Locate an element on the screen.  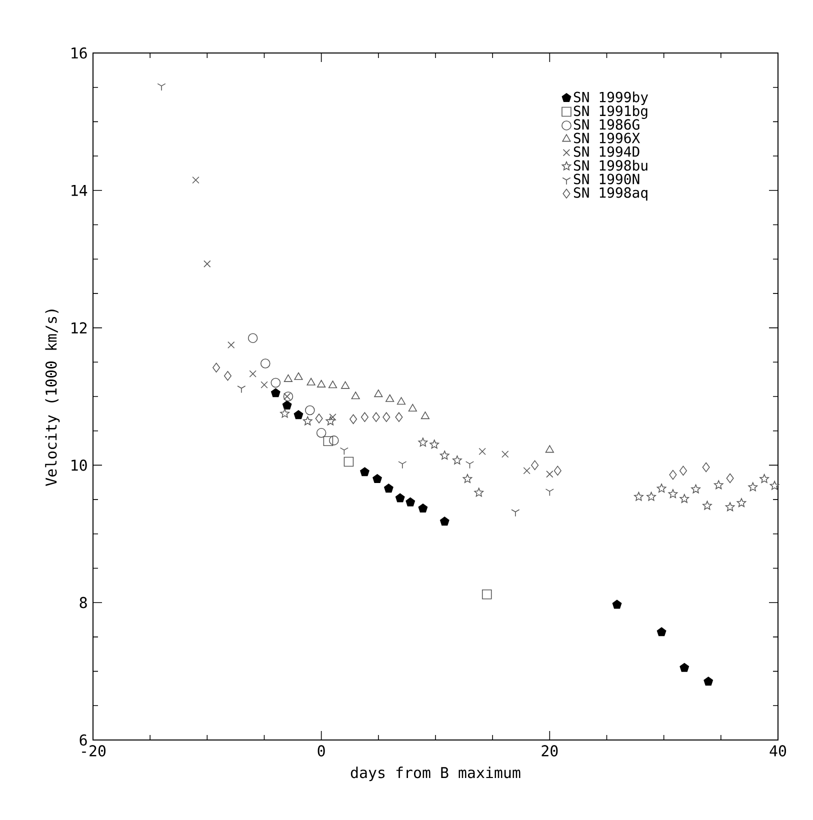
x-tick-label: -20 is located at coordinates (94, 750).